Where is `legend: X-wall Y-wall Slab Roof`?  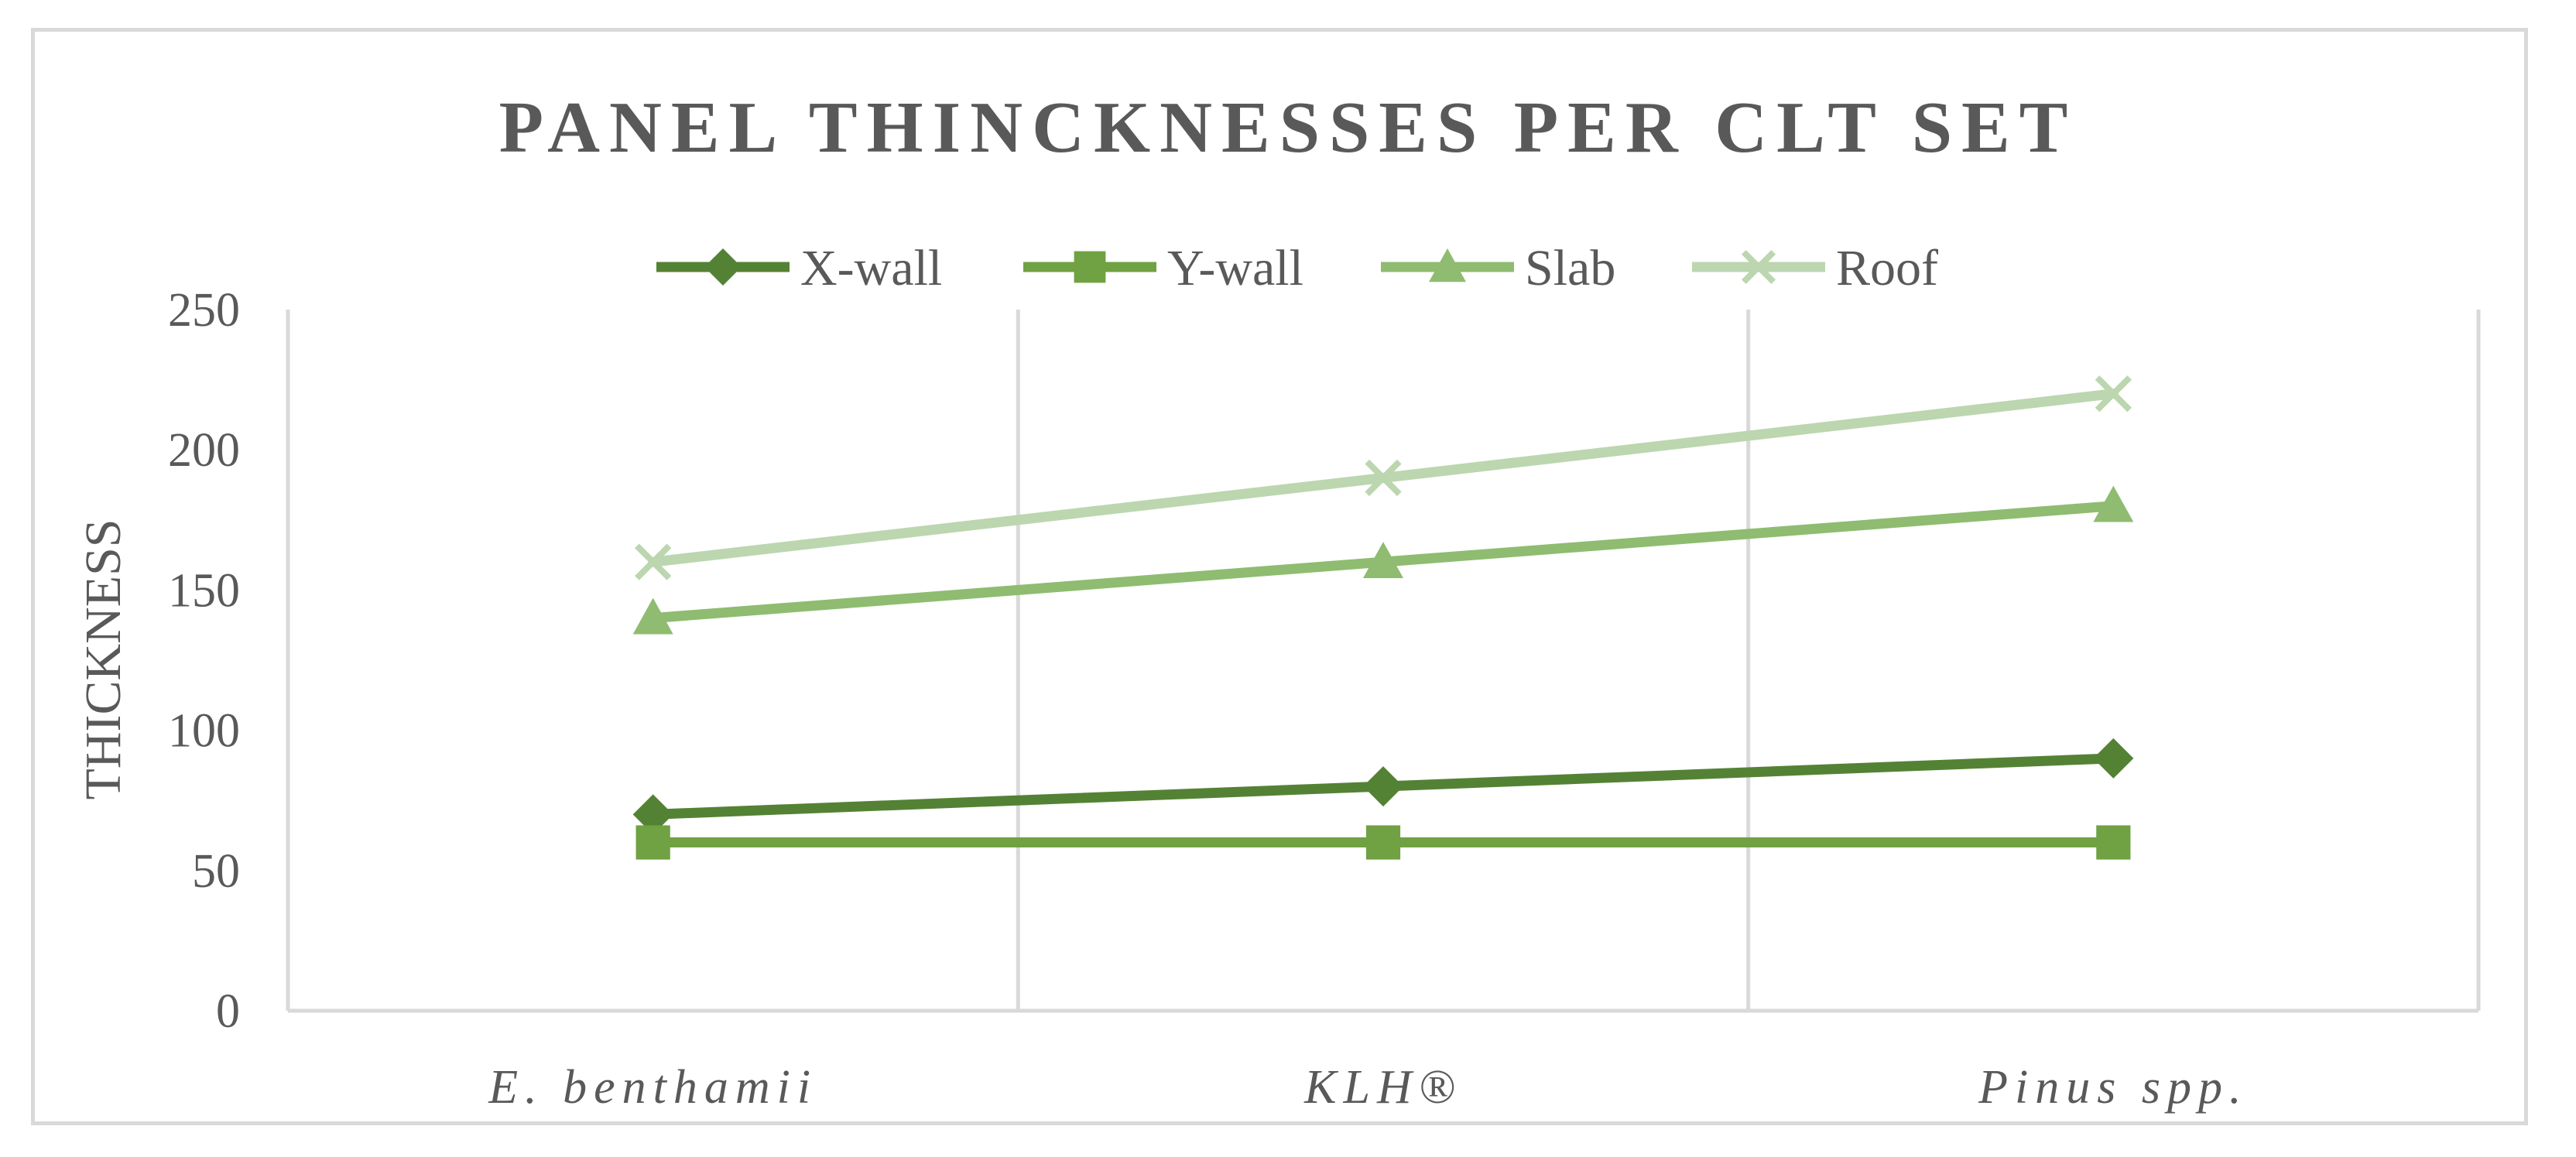
legend: X-wall Y-wall Slab Roof is located at coordinates (1297, 268).